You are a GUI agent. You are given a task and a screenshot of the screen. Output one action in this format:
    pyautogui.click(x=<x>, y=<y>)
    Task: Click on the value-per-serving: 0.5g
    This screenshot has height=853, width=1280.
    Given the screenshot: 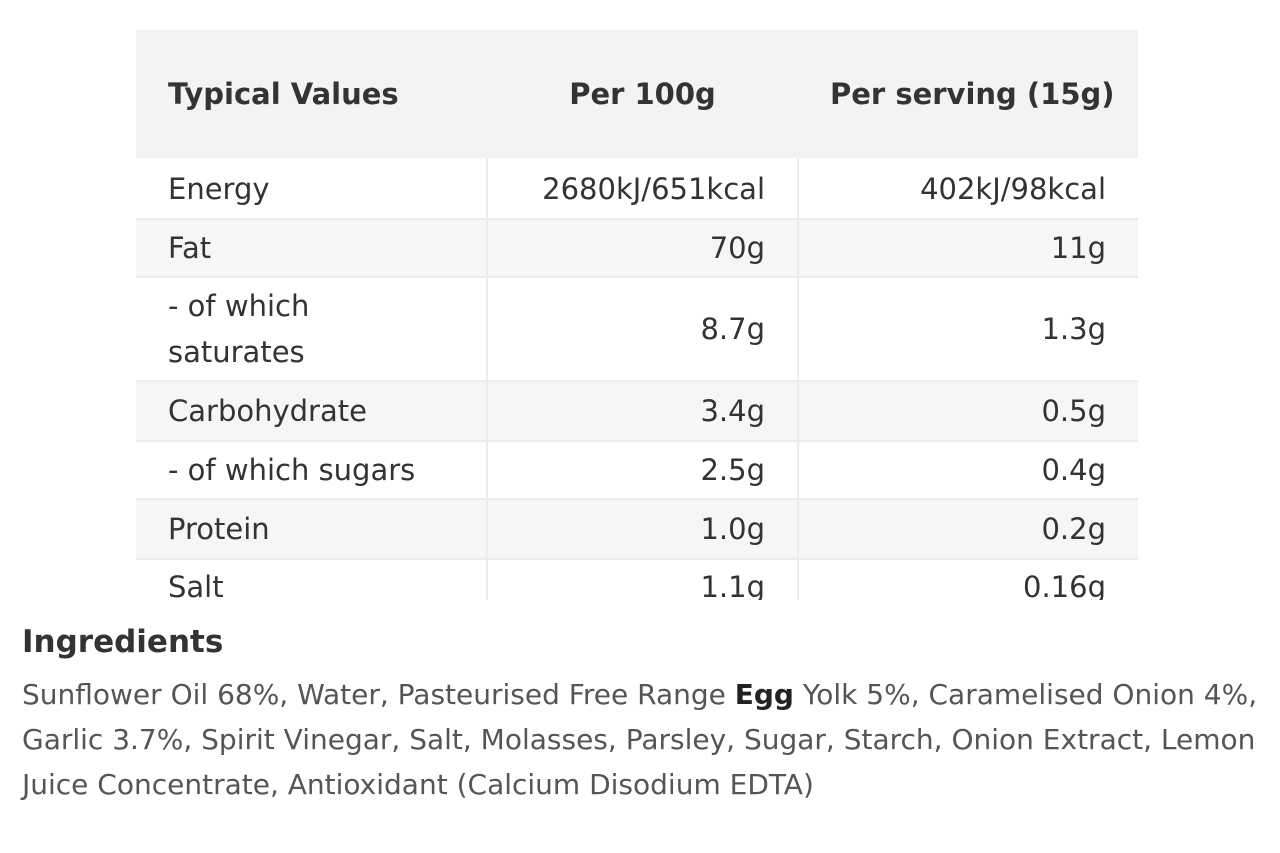 What is the action you would take?
    pyautogui.click(x=1073, y=411)
    